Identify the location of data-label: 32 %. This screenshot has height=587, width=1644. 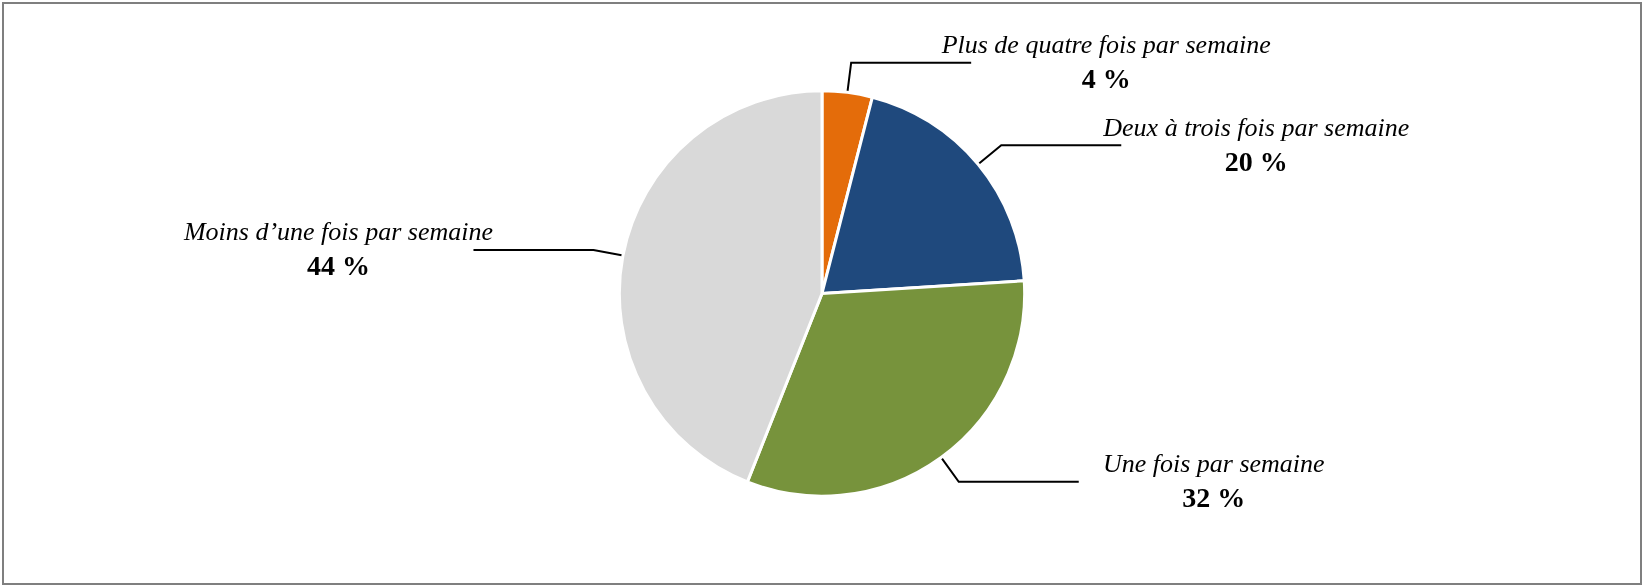
(1214, 498).